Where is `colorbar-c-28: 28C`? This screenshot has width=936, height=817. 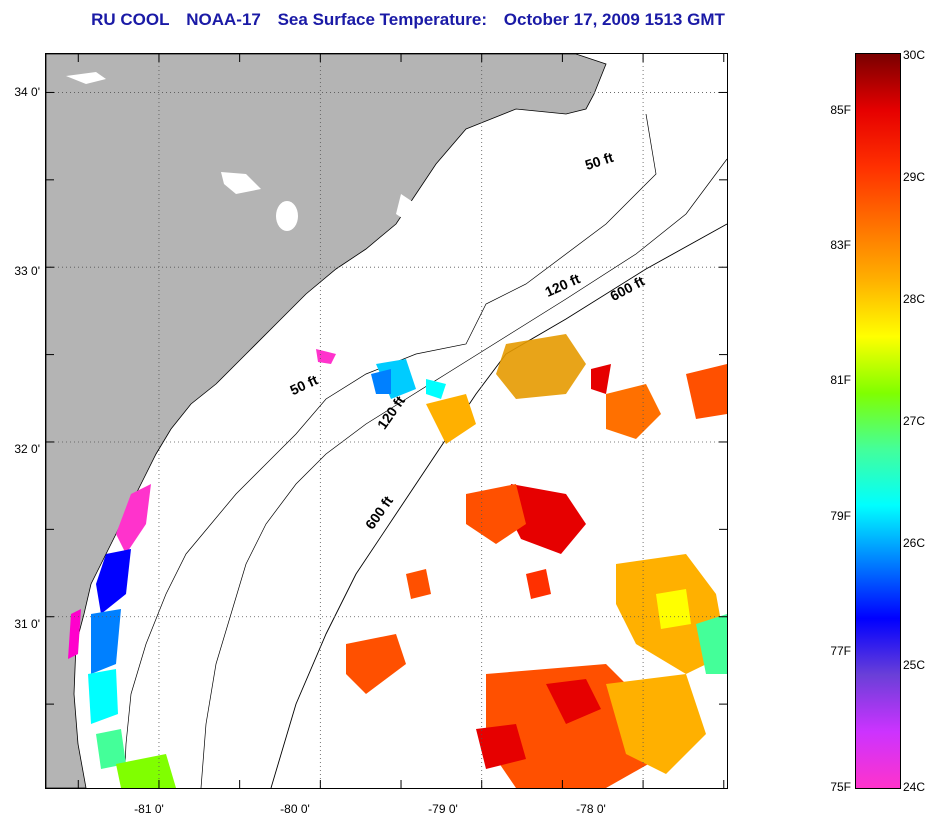
colorbar-c-28: 28C is located at coordinates (914, 299).